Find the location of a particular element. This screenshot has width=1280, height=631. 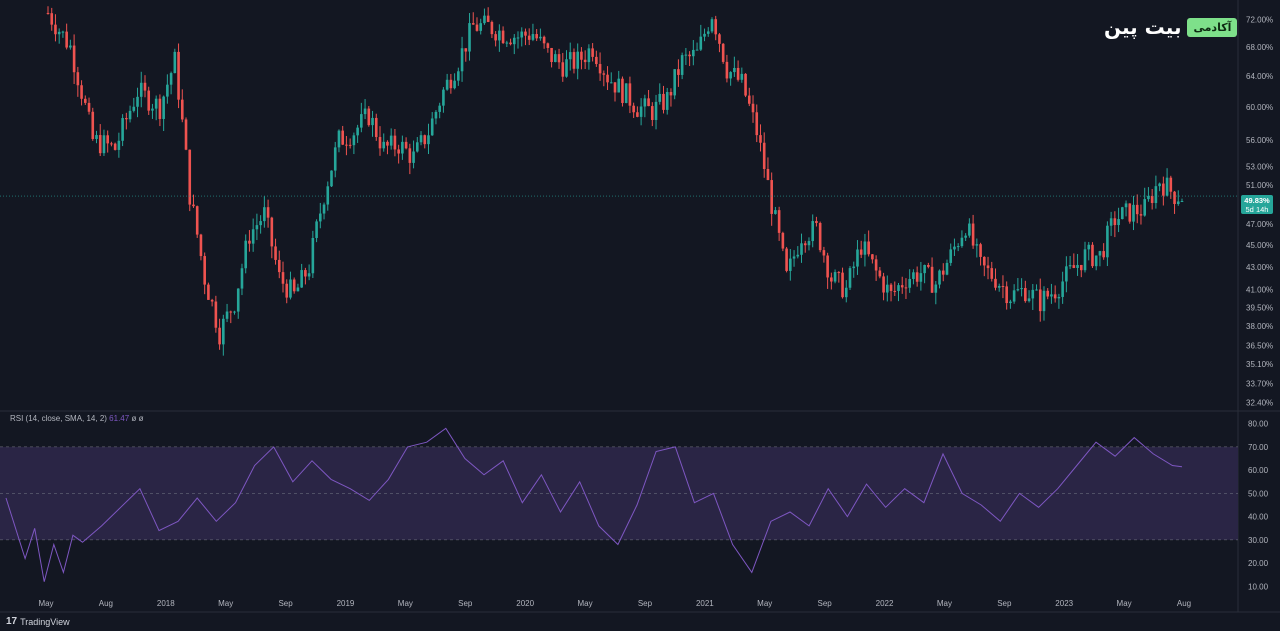

tradingview-logo: 17 TradingView is located at coordinates (38, 621).